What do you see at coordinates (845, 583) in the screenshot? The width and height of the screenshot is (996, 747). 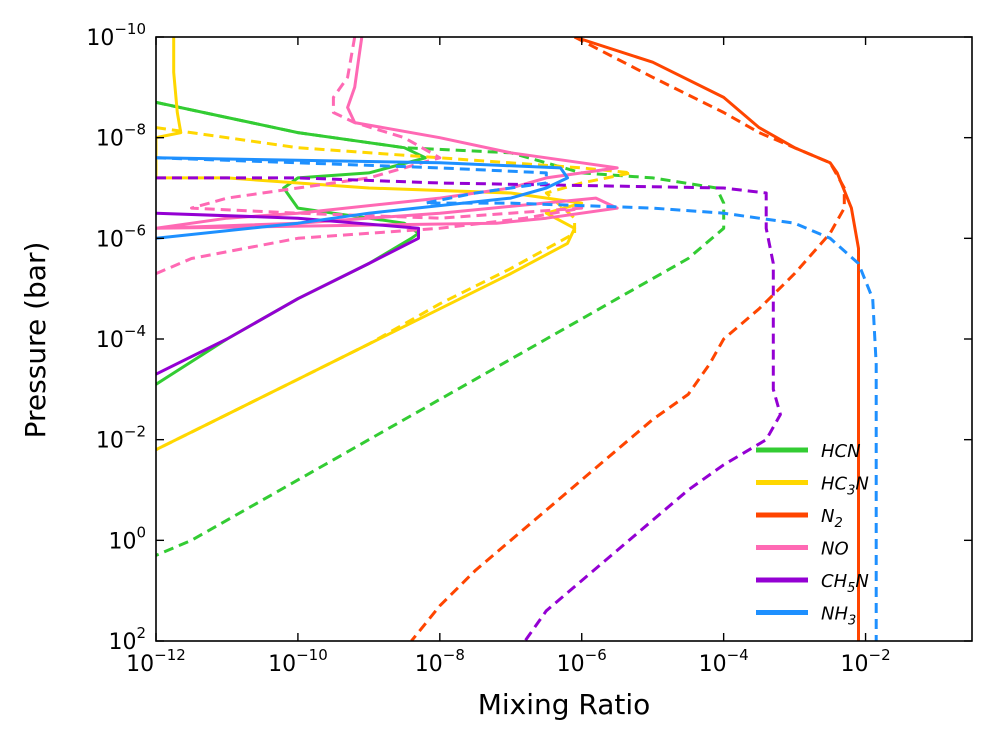 I see `legend-label-ch5n: CH5N` at bounding box center [845, 583].